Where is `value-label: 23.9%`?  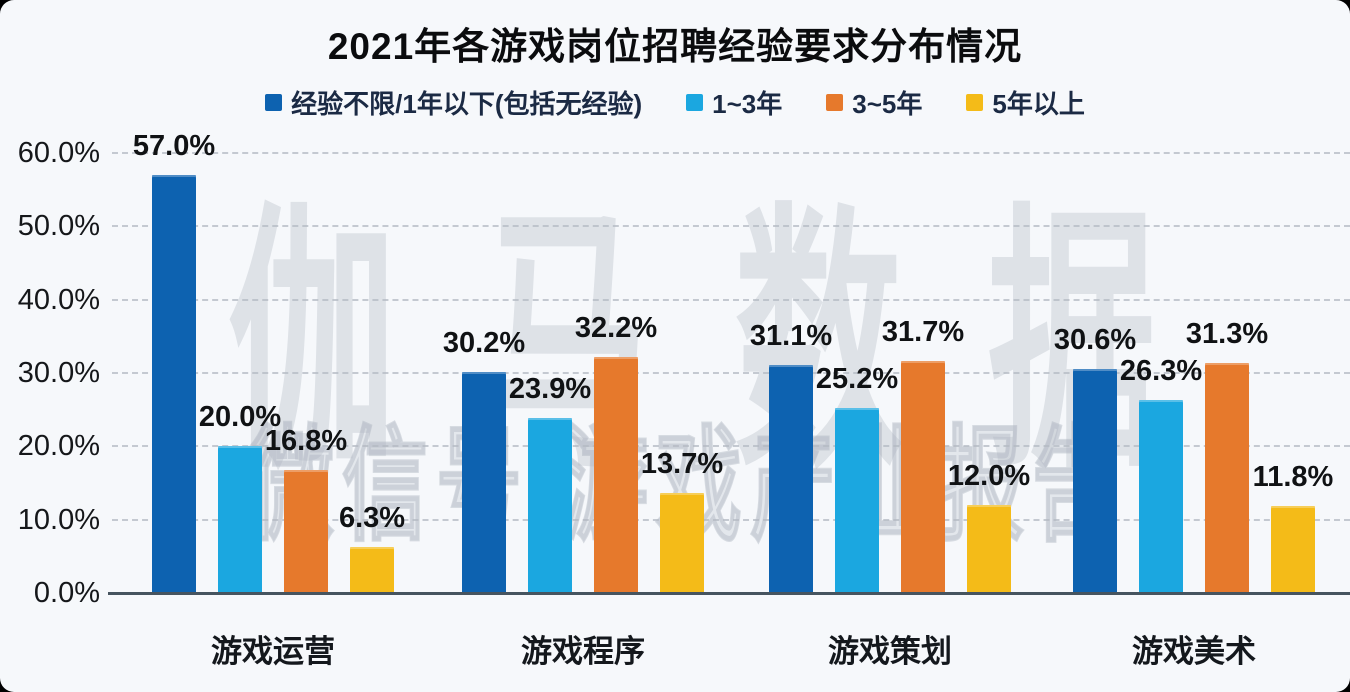
value-label: 23.9% is located at coordinates (550, 388).